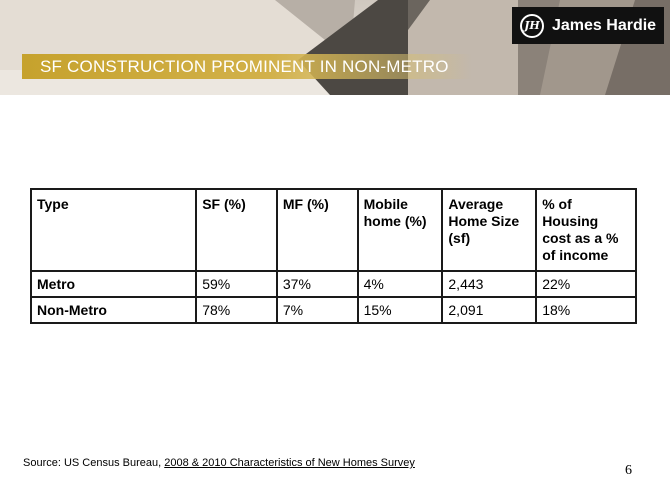 This screenshot has height=503, width=670. I want to click on title-bar, so click(247, 66).